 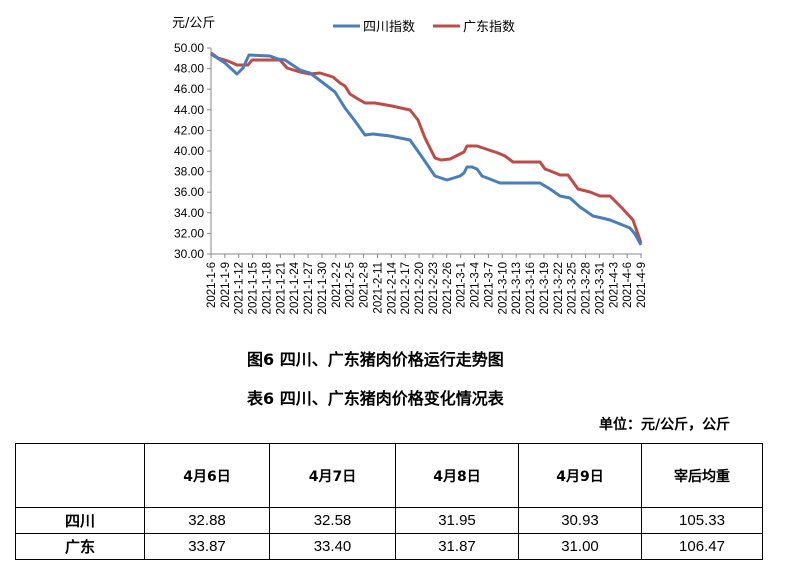 What do you see at coordinates (503, 288) in the screenshot?
I see `x-tick-label: 2021-3-10` at bounding box center [503, 288].